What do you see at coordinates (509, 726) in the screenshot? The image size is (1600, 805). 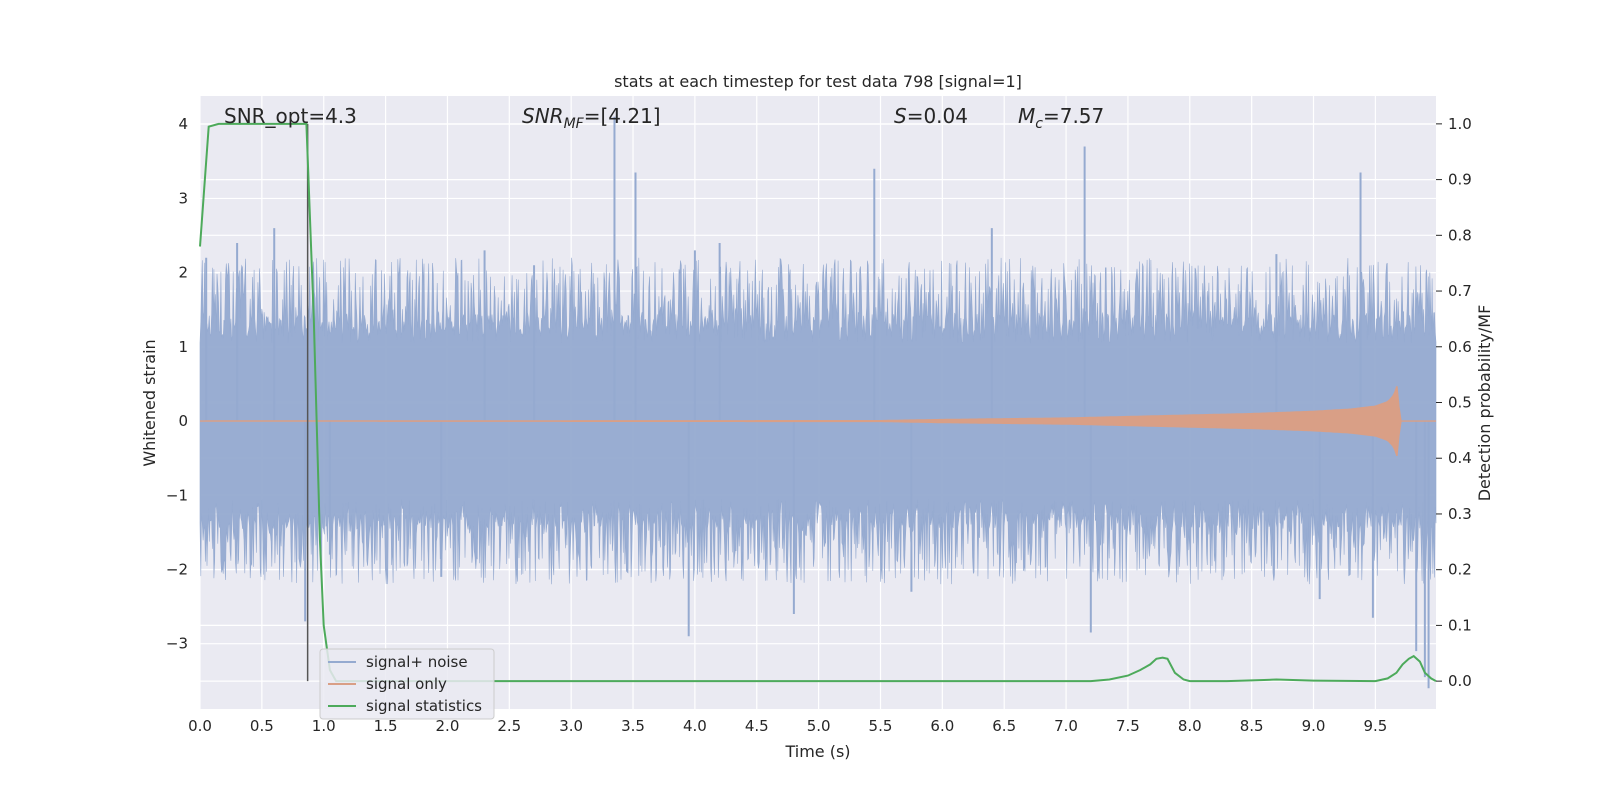 I see `x-tick-label: 2.5` at bounding box center [509, 726].